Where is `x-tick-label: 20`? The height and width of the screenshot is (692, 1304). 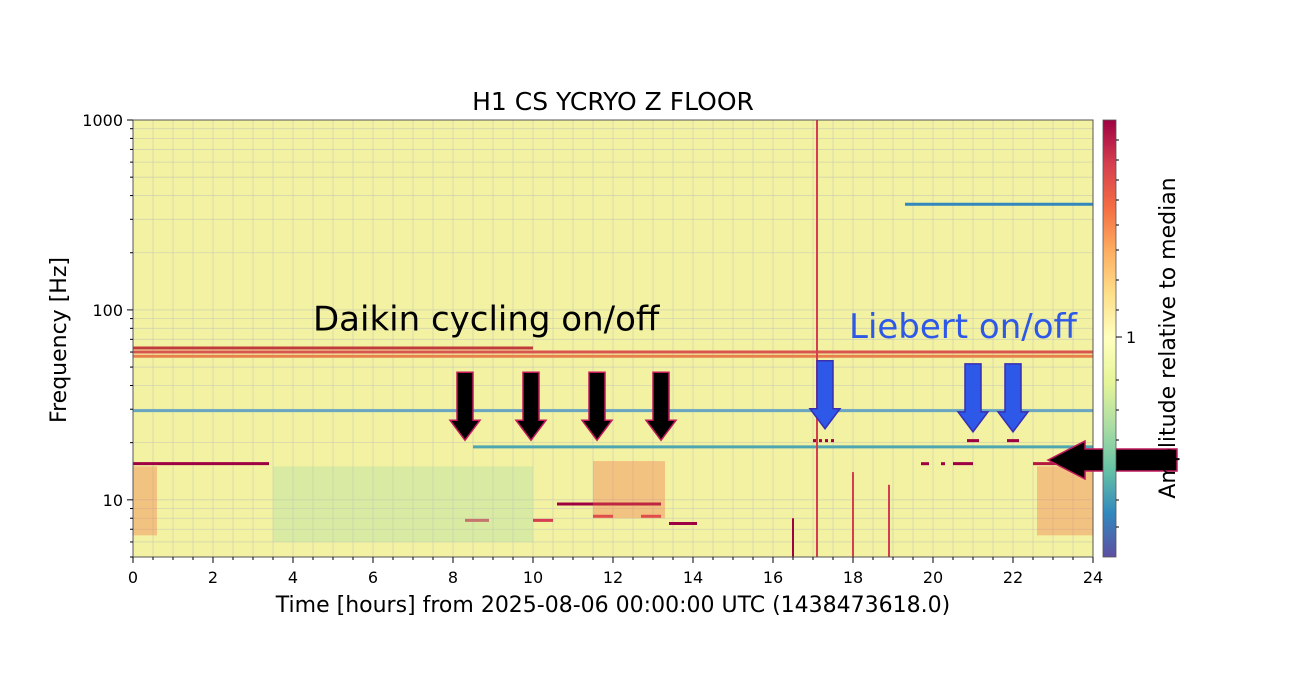 x-tick-label: 20 is located at coordinates (933, 577).